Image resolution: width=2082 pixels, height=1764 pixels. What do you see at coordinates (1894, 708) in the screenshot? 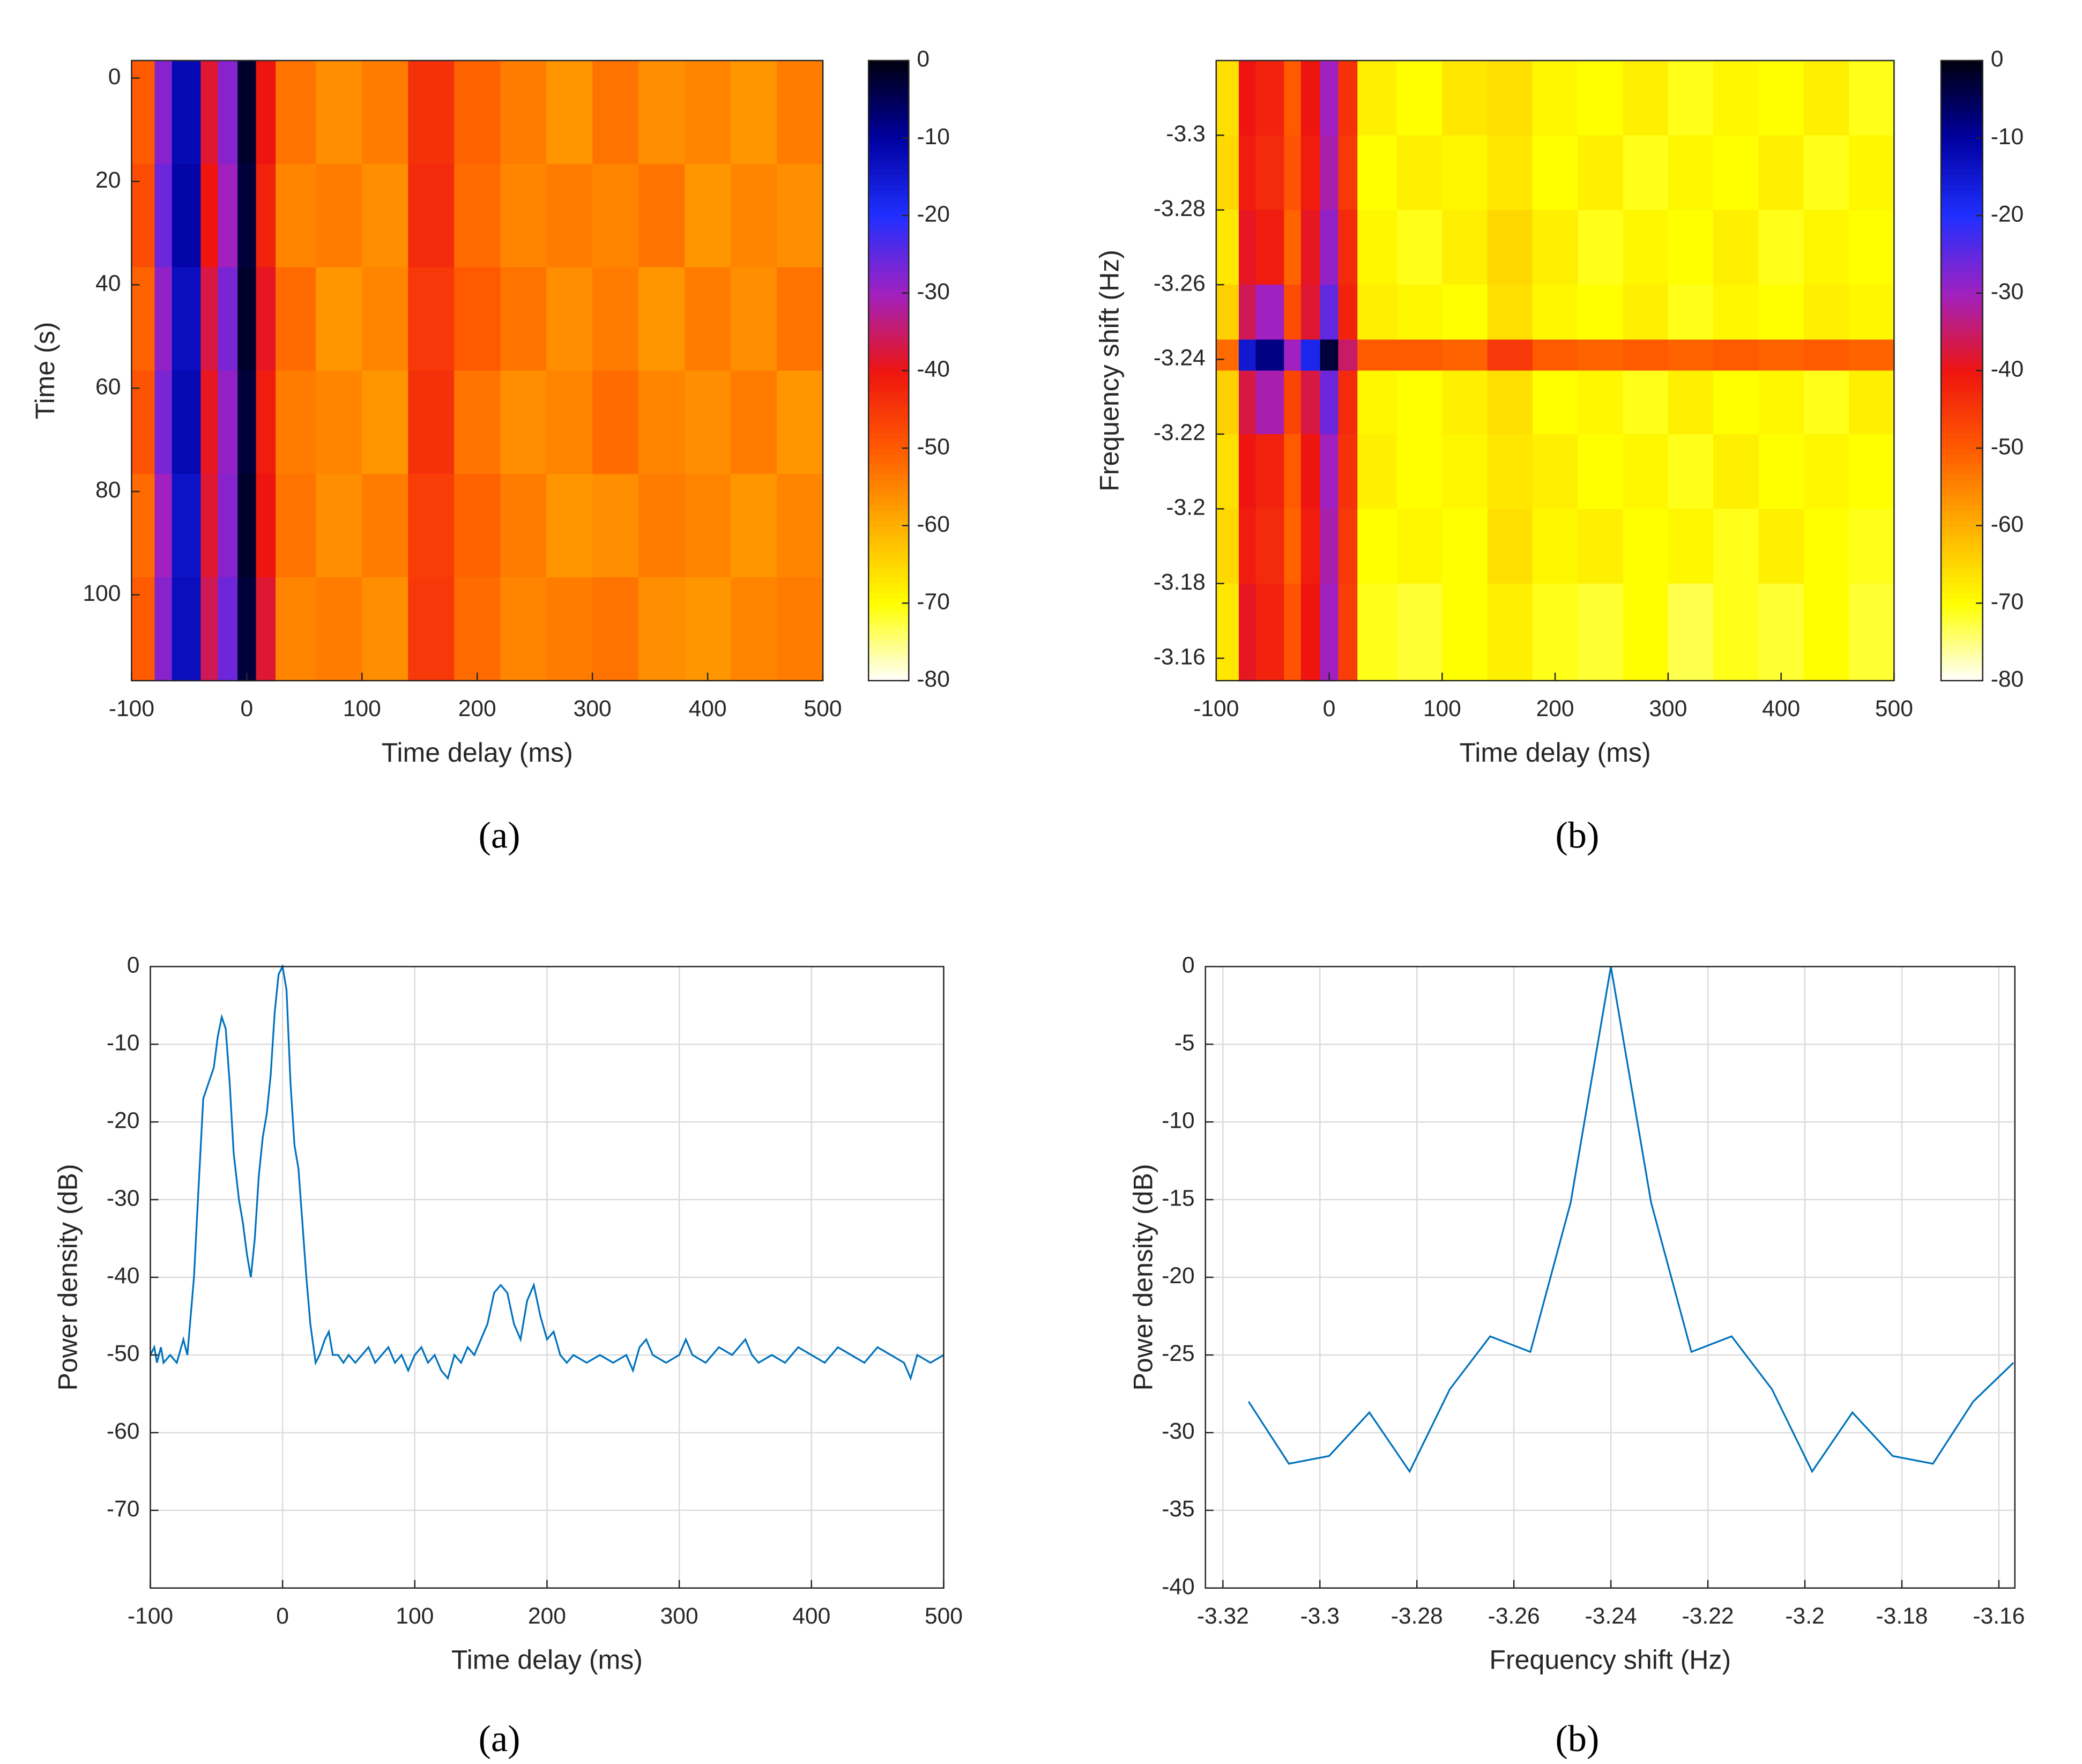
I see `x-tick-label: 500` at bounding box center [1894, 708].